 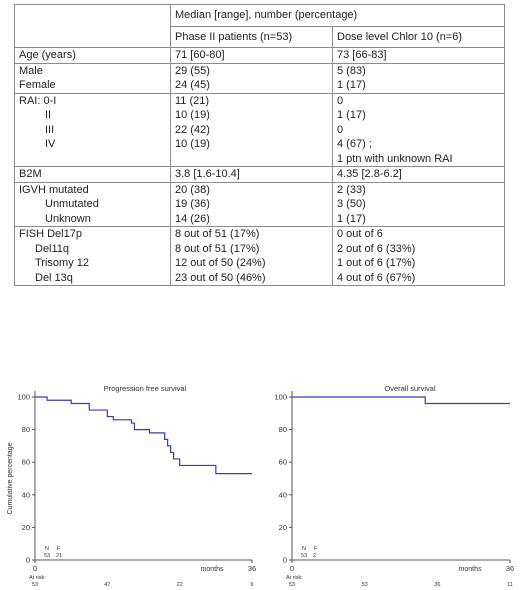 What do you see at coordinates (107, 585) in the screenshot?
I see `at-risk-value: 47` at bounding box center [107, 585].